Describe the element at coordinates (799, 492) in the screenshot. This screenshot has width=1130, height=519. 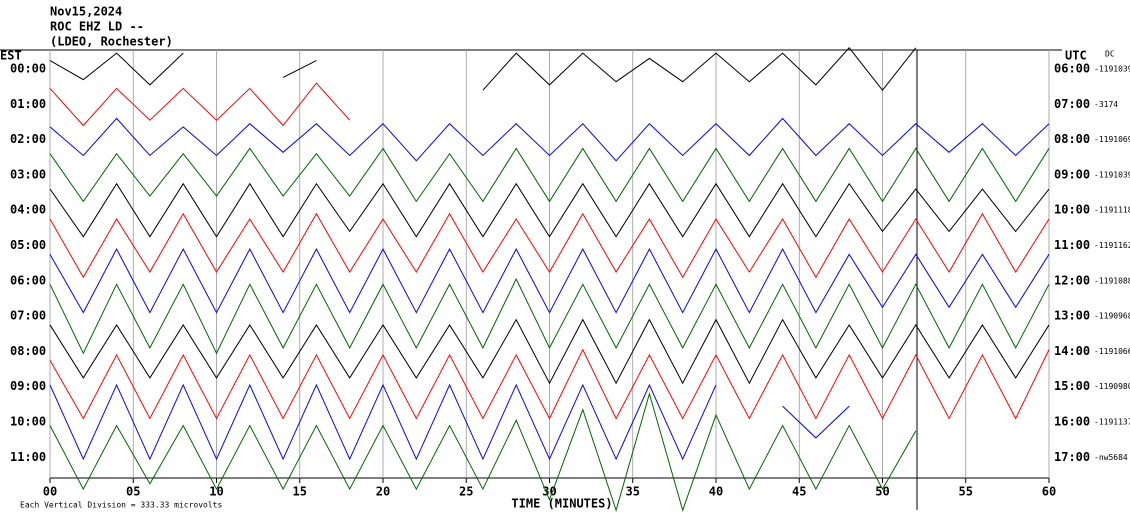
I see `x-tick-label: 45` at that location.